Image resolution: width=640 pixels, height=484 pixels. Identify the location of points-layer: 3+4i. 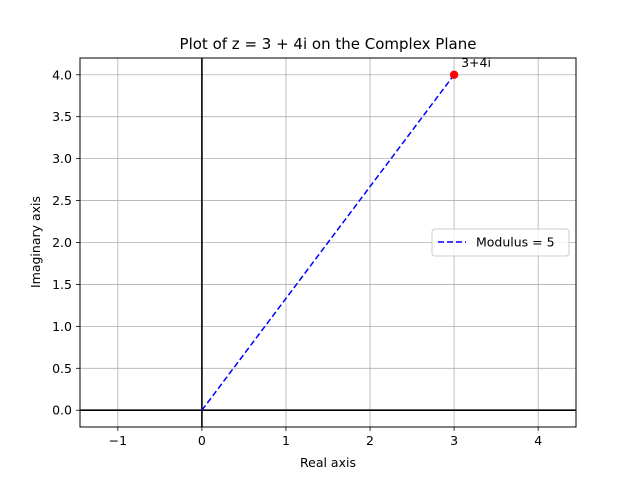
(470, 67).